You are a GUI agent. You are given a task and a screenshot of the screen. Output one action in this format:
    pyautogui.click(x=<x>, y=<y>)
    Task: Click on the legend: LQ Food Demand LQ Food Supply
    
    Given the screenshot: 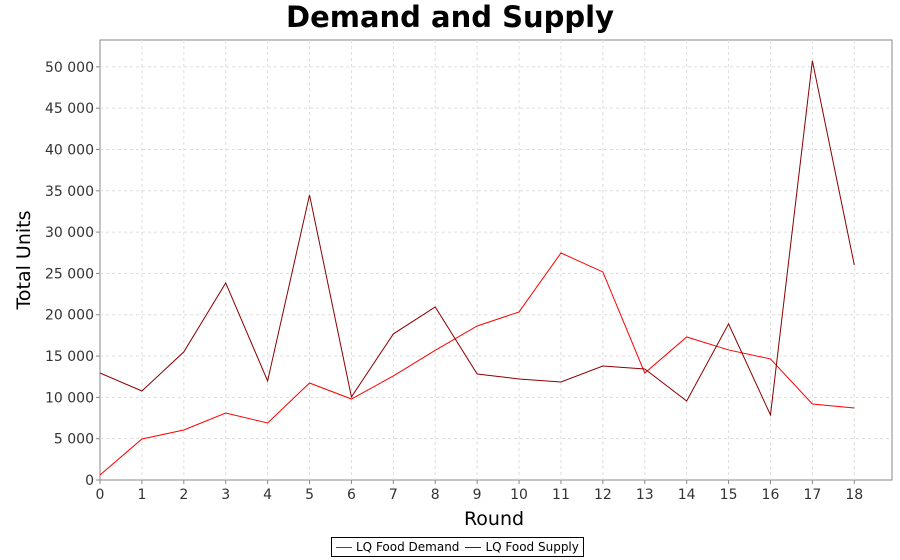 What is the action you would take?
    pyautogui.click(x=457, y=547)
    